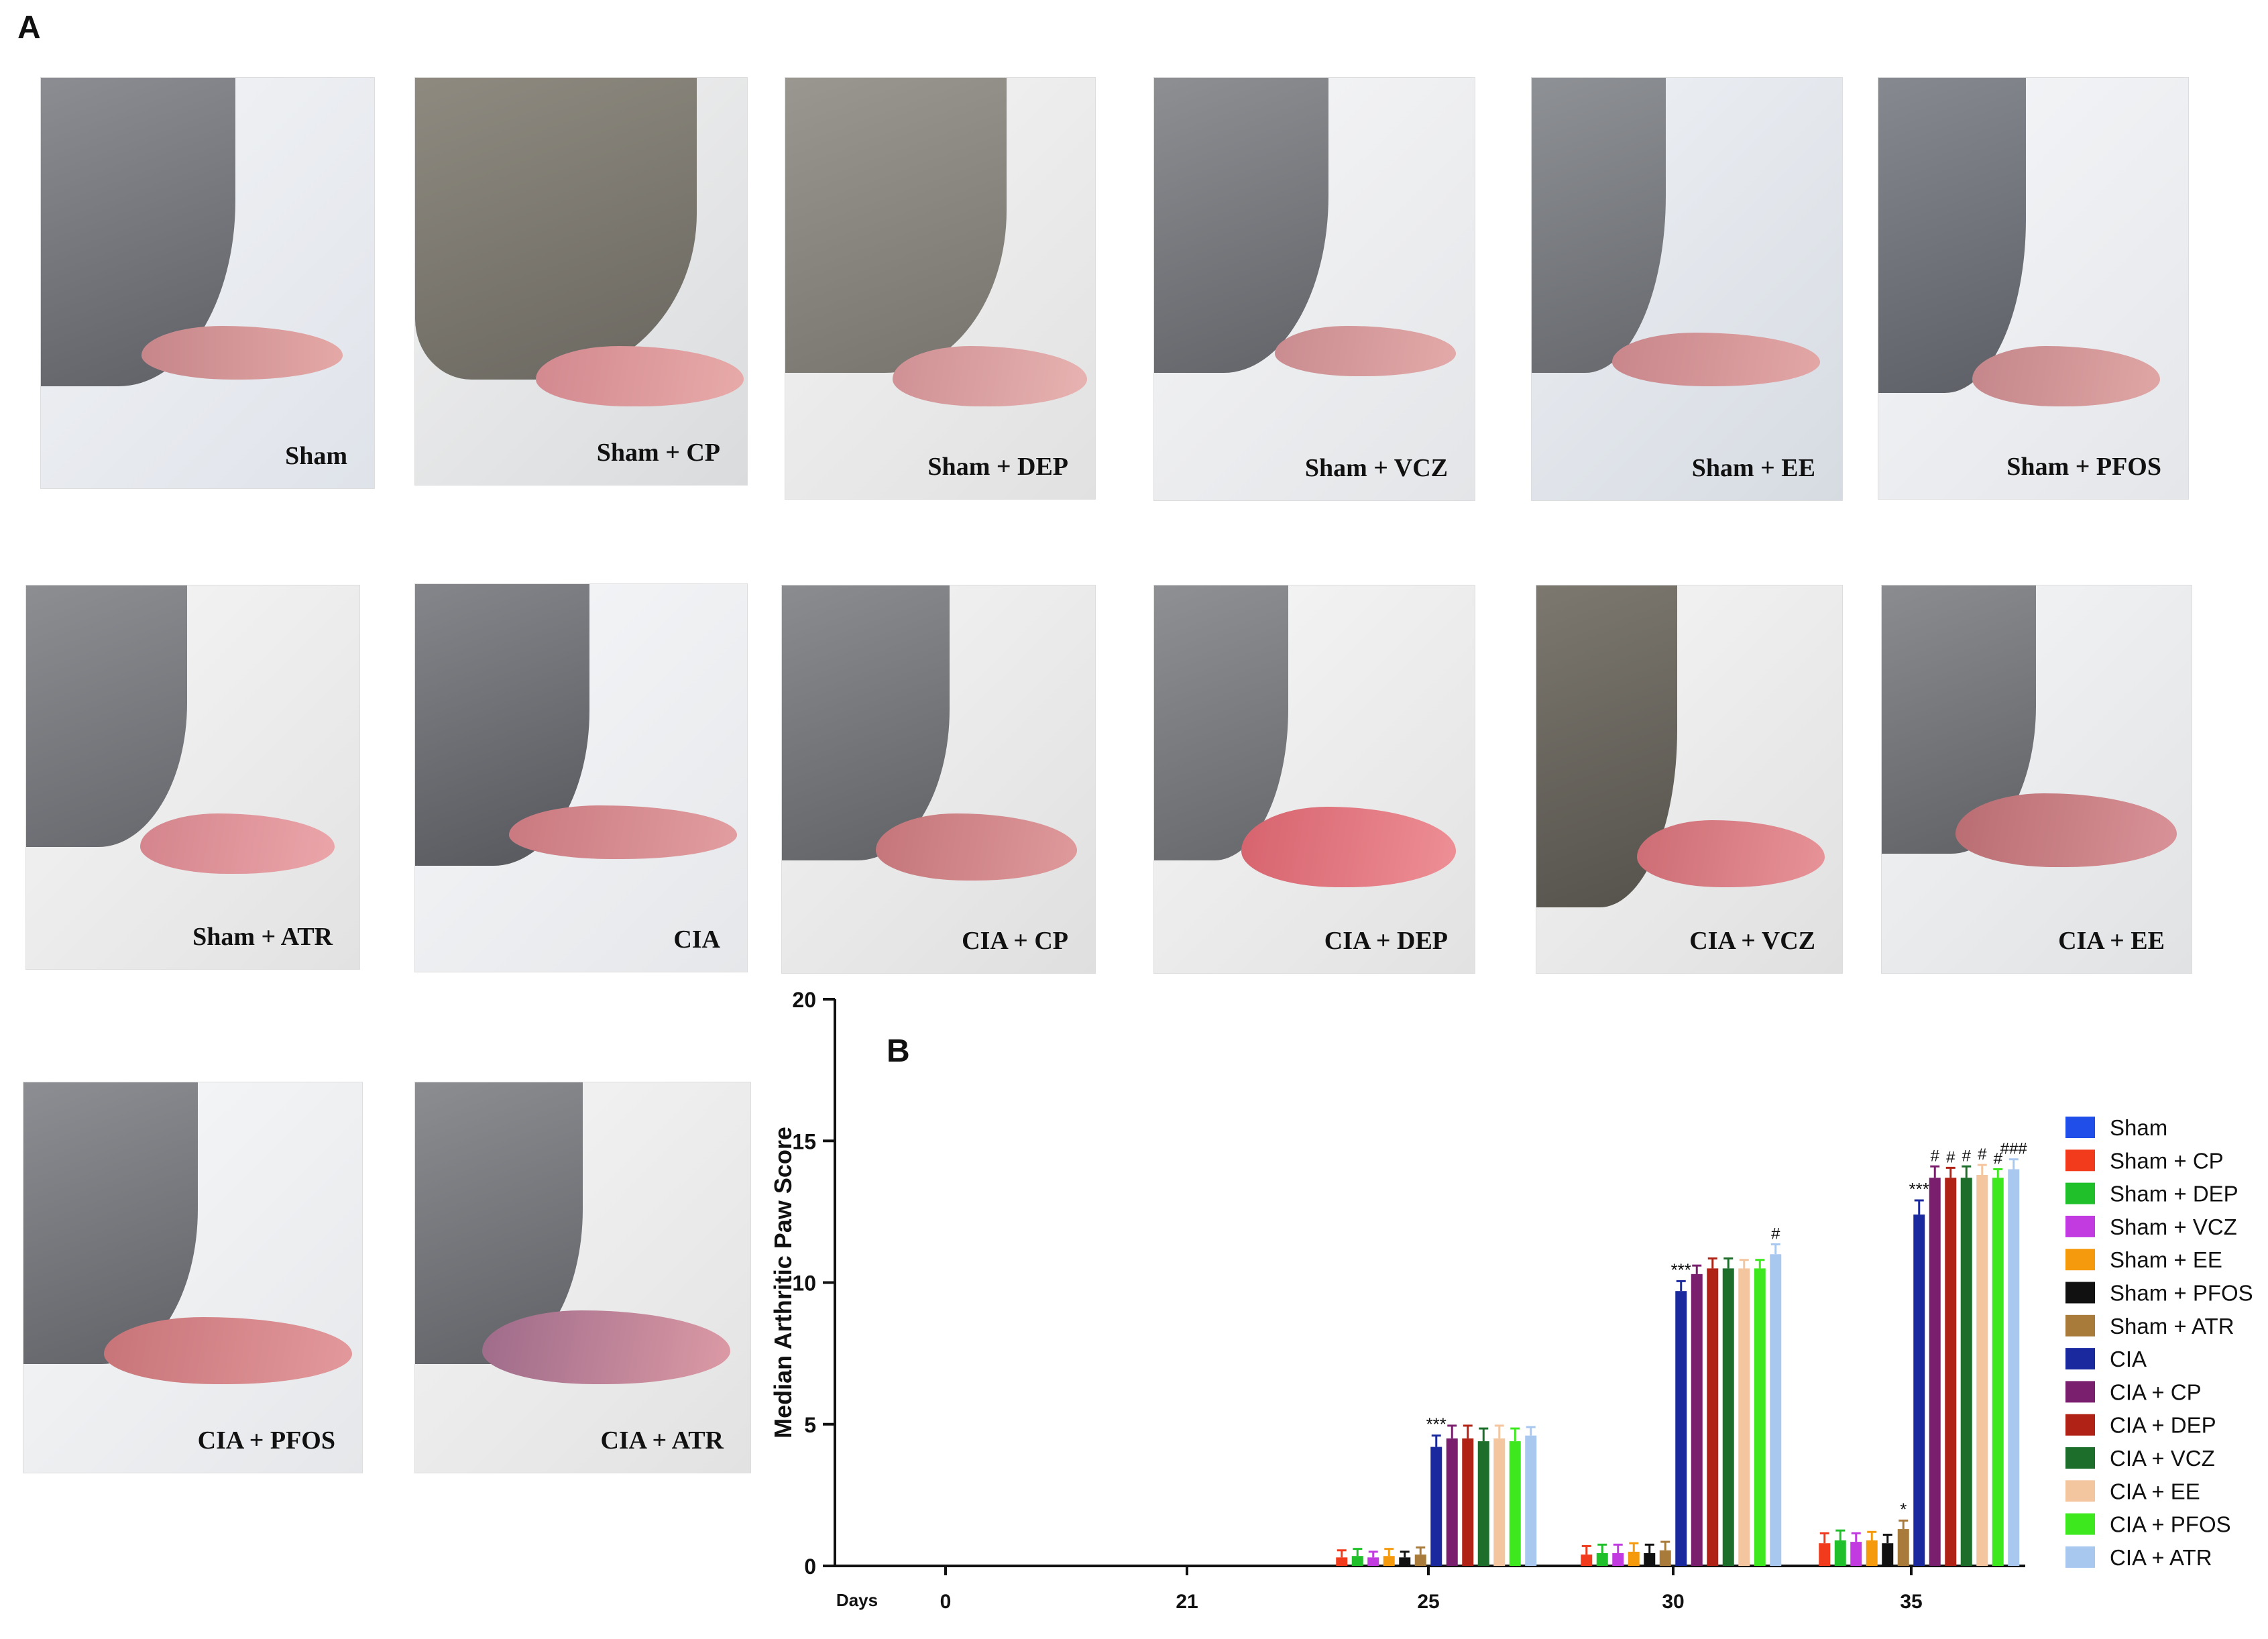 The height and width of the screenshot is (1639, 2268). What do you see at coordinates (940, 288) in the screenshot?
I see `photo-sham-dep: Sham + DEP` at bounding box center [940, 288].